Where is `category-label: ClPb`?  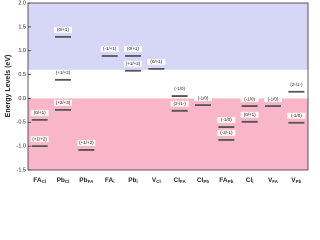
category-label: ClPb is located at coordinates (203, 180).